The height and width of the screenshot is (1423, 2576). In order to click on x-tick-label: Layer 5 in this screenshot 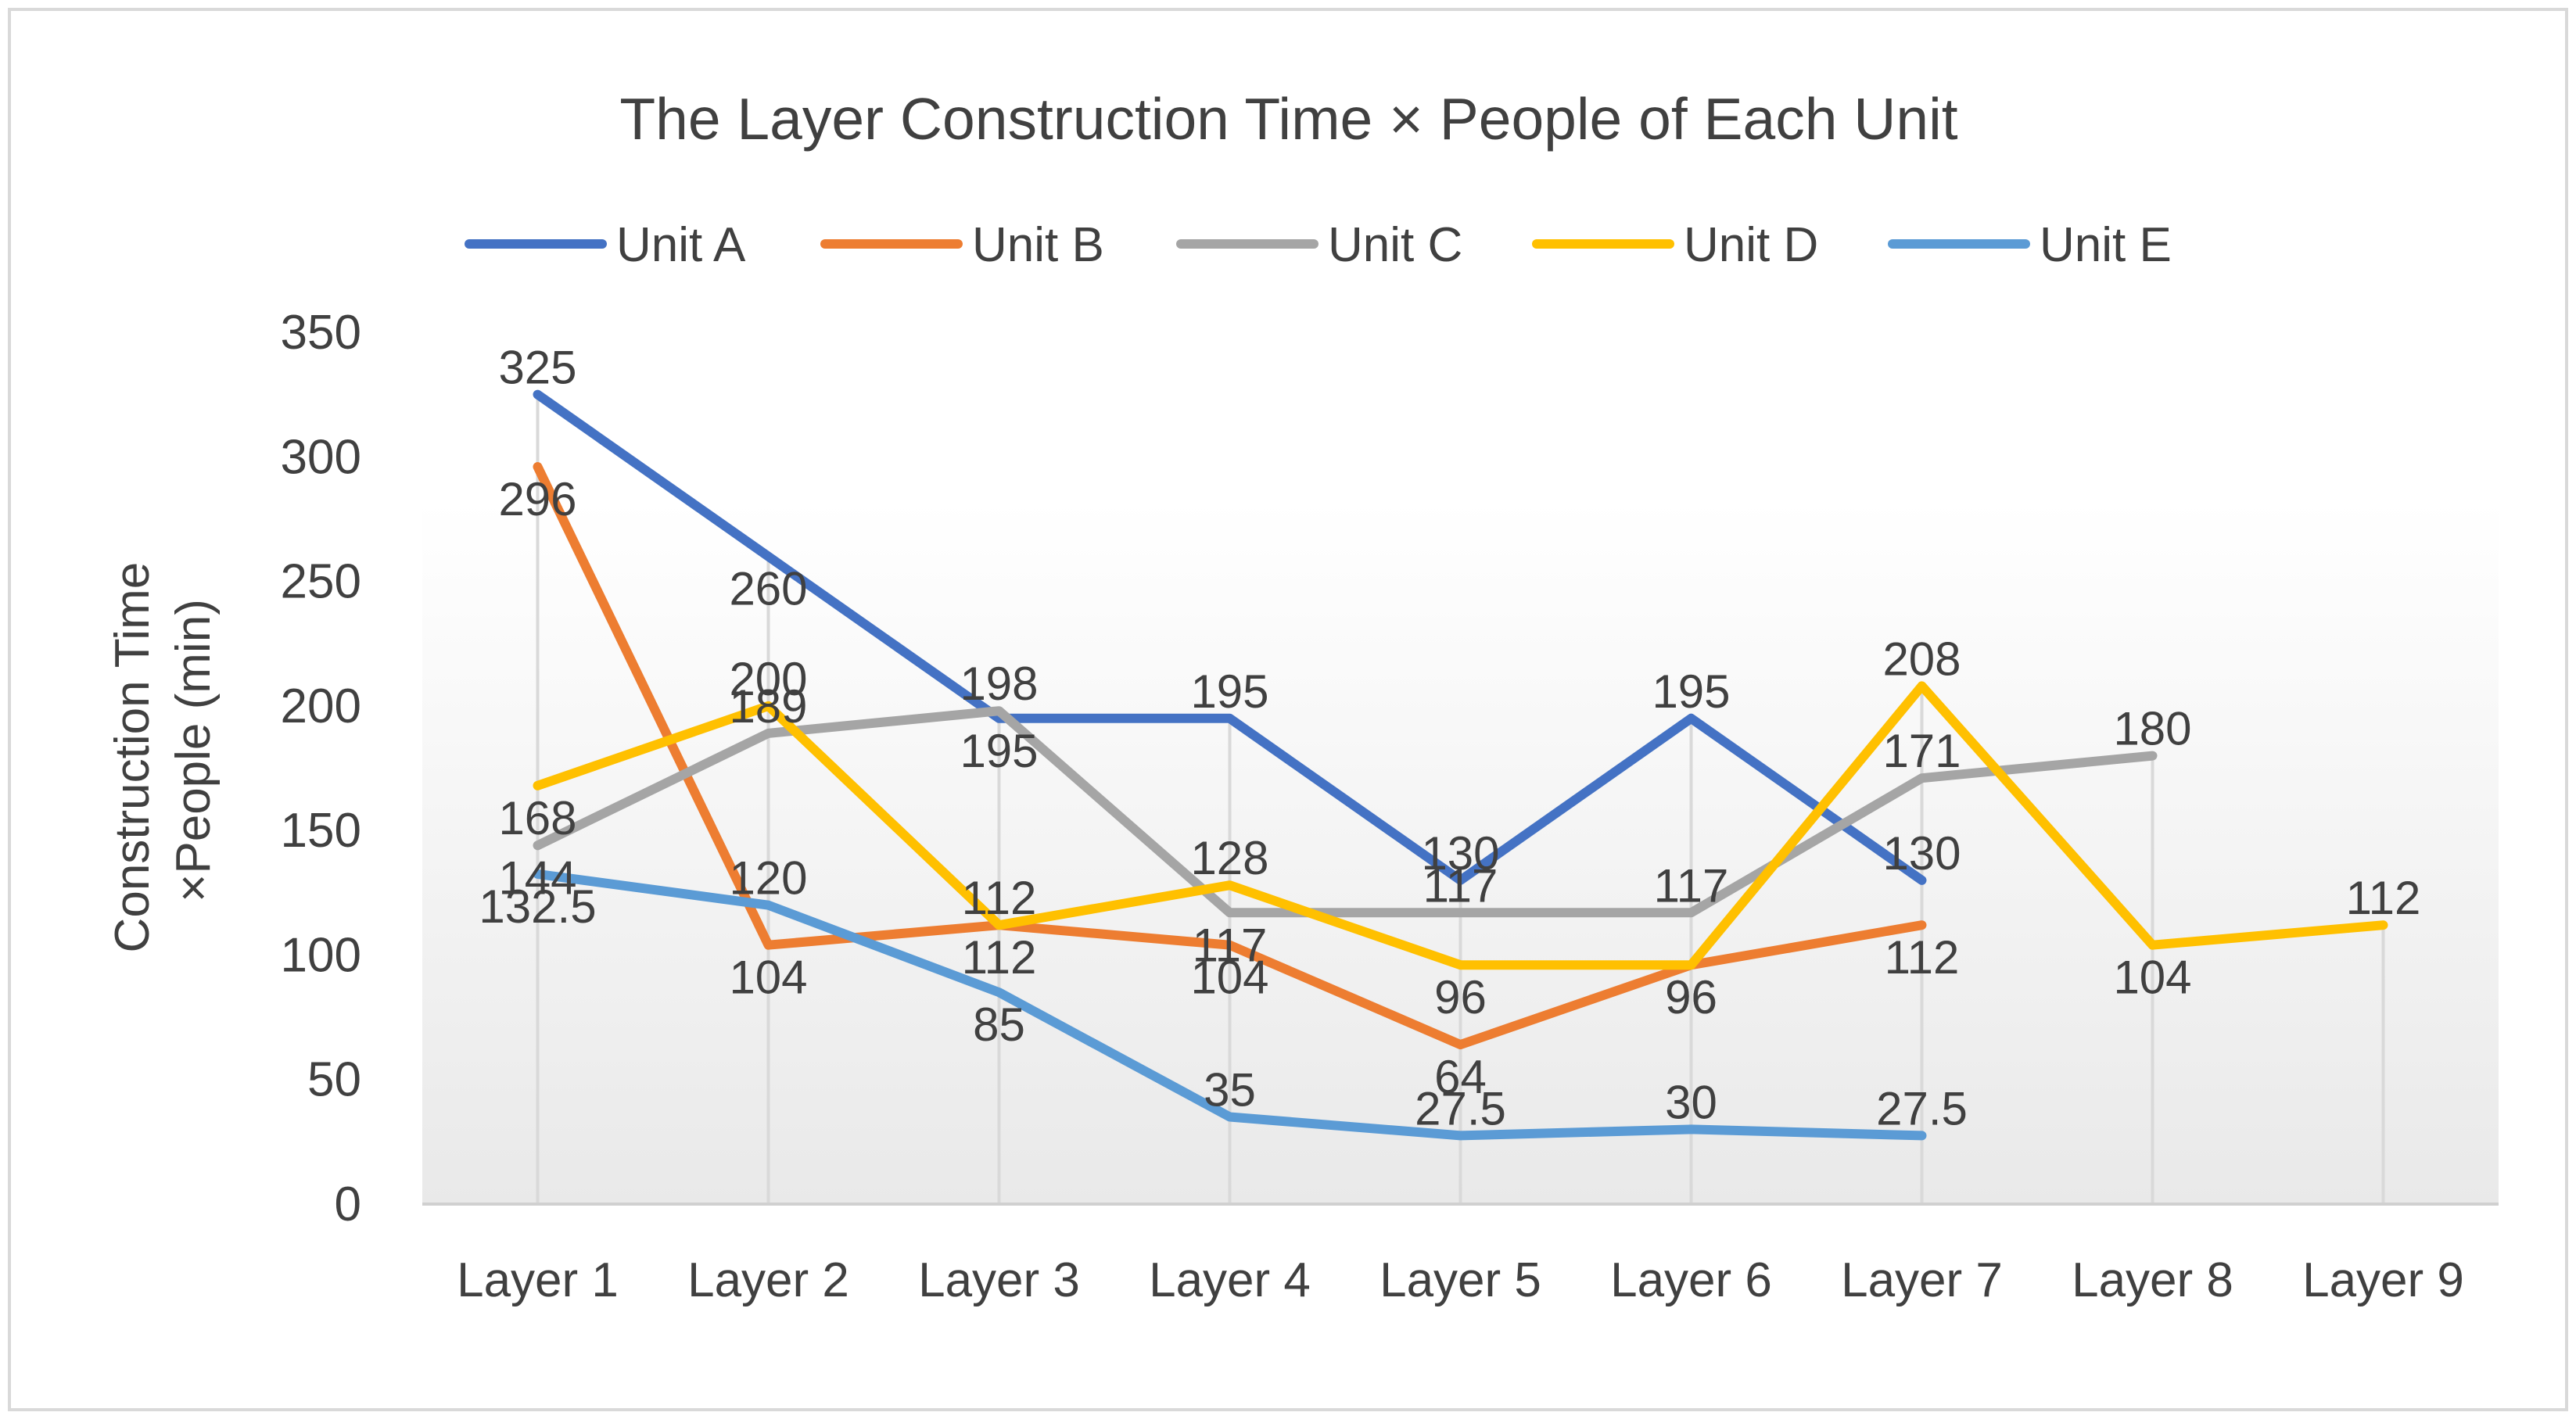, I will do `click(1460, 1280)`.